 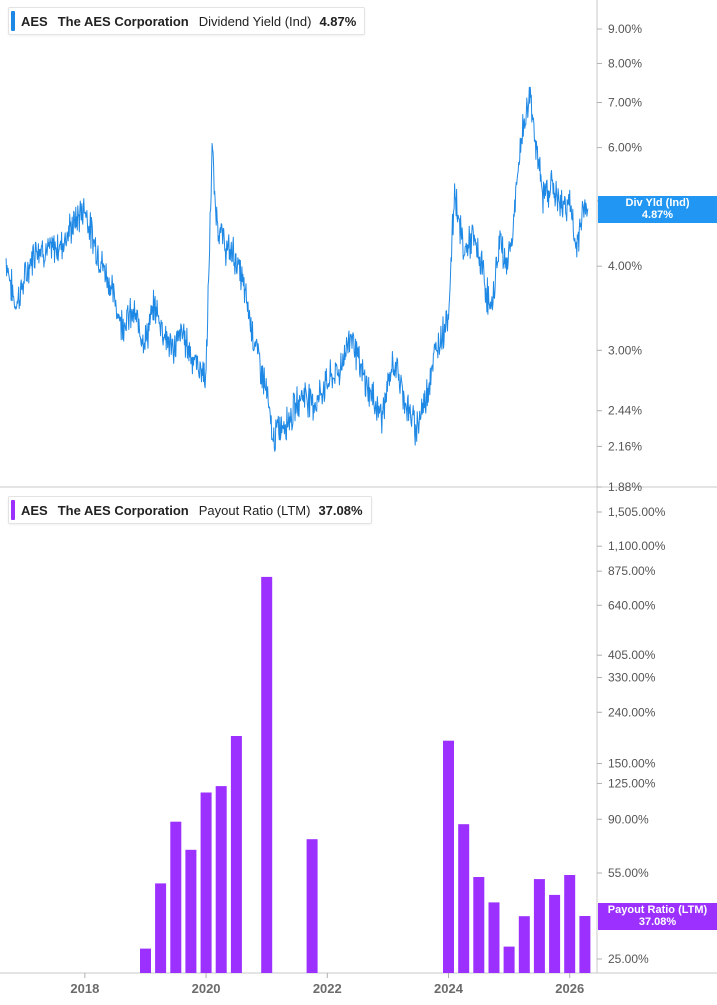 I want to click on dividend-value-tag: Div Yld (Ind) 4.87%, so click(x=657, y=209).